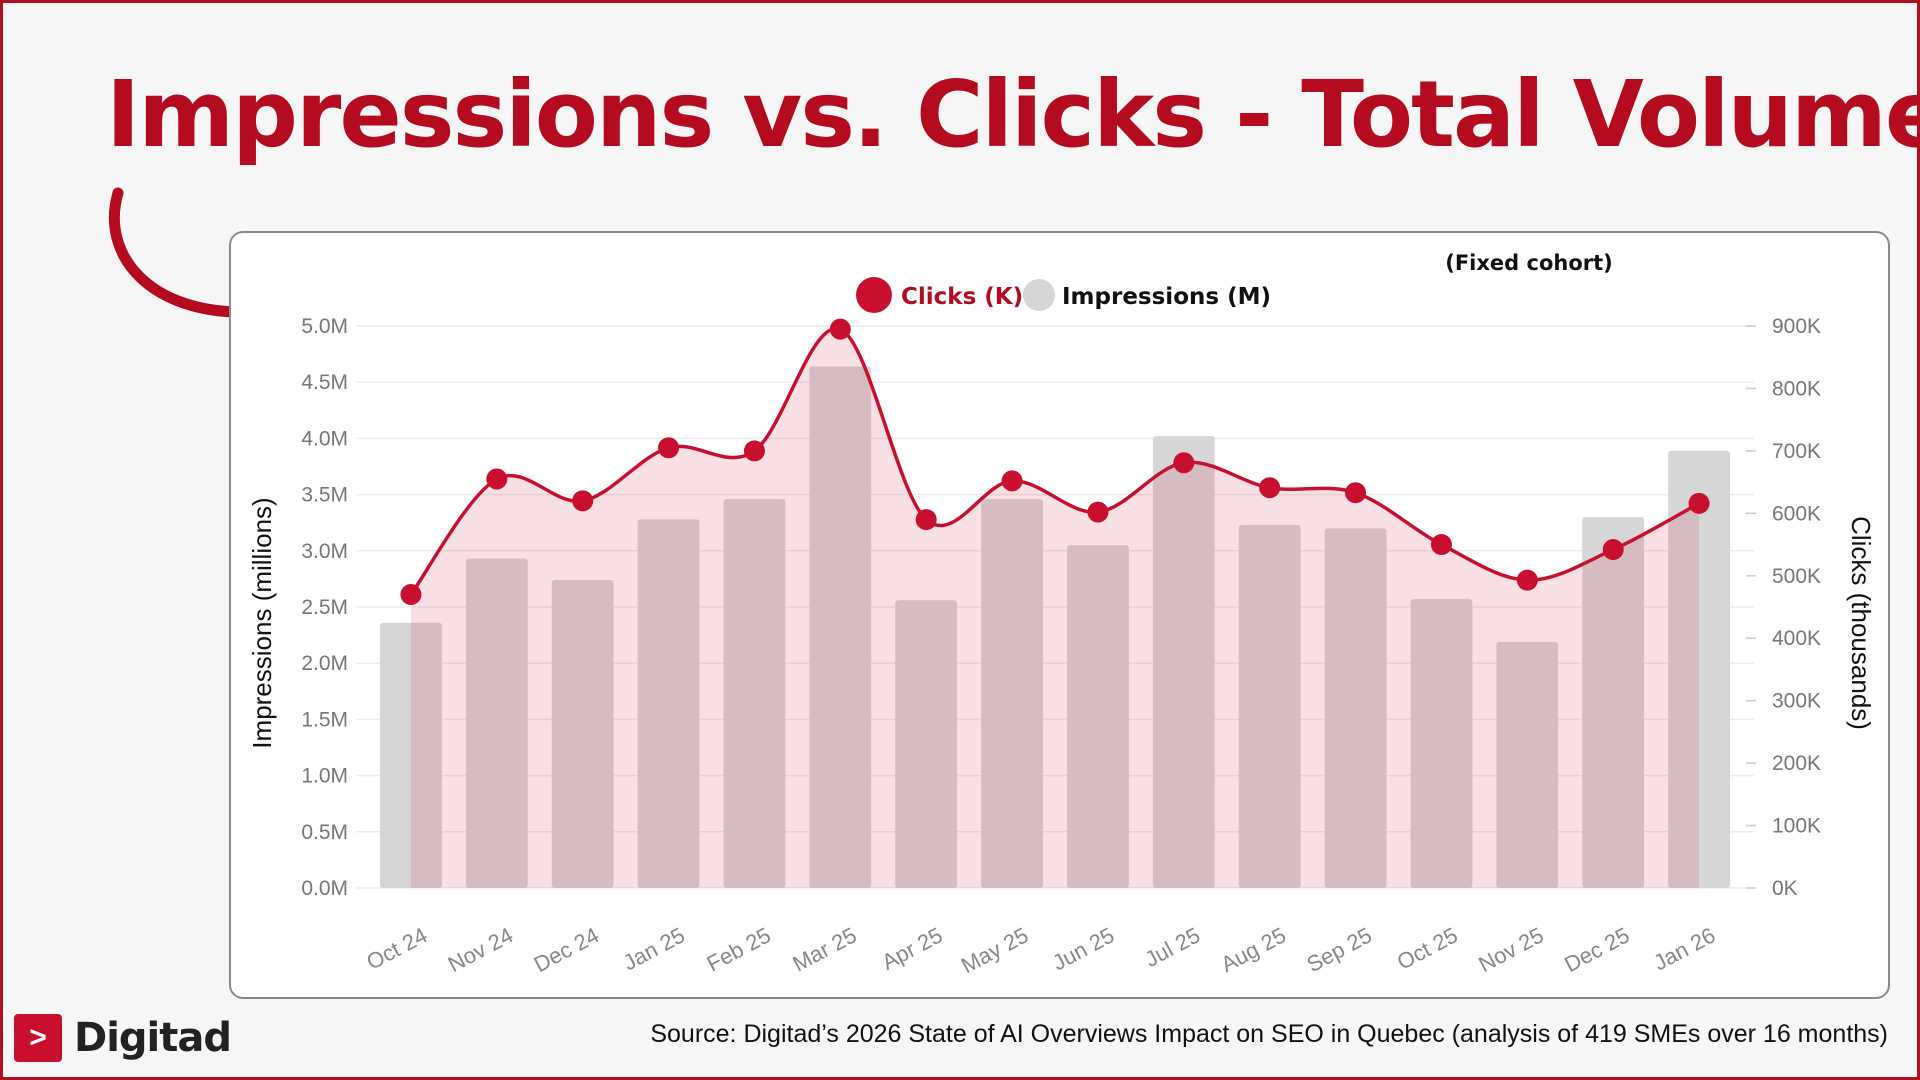  I want to click on legend-impressions-label: Impressions (M), so click(1166, 297).